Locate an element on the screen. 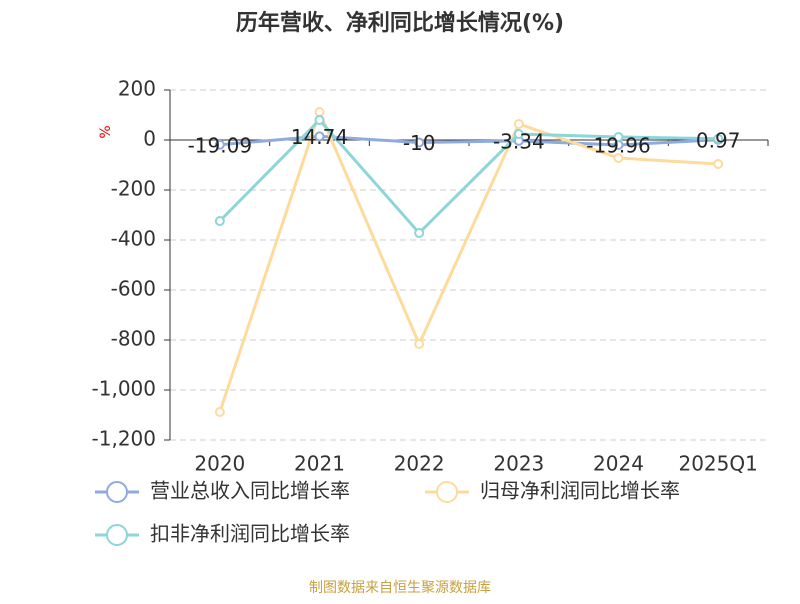 The width and height of the screenshot is (800, 604). y-tick-label: 200 is located at coordinates (137, 89).